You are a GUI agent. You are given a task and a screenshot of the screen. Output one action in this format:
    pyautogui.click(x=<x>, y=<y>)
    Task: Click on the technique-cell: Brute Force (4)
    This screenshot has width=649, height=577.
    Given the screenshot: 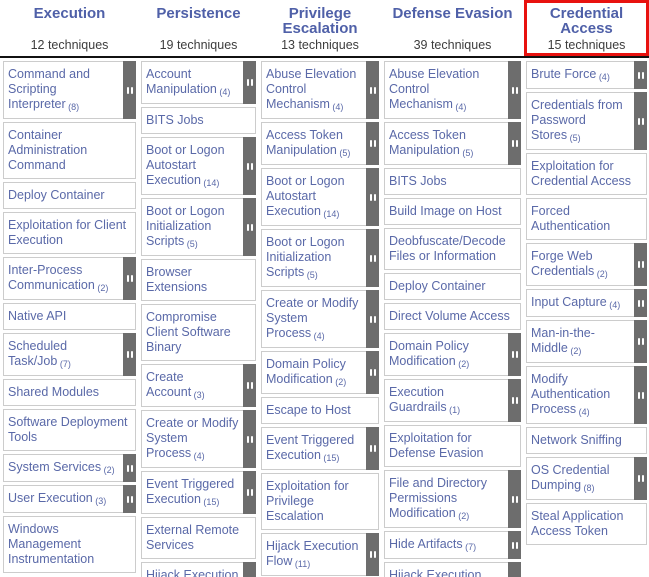 What is the action you would take?
    pyautogui.click(x=586, y=75)
    